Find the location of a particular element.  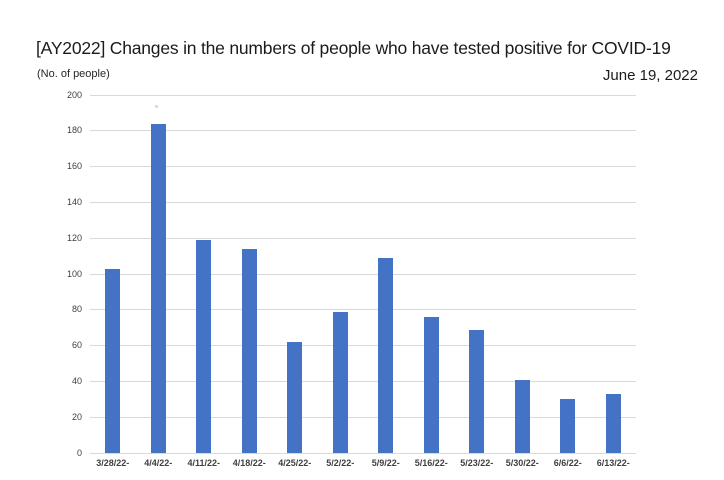

x-axis-tick-label: 4/4/22- is located at coordinates (158, 463).